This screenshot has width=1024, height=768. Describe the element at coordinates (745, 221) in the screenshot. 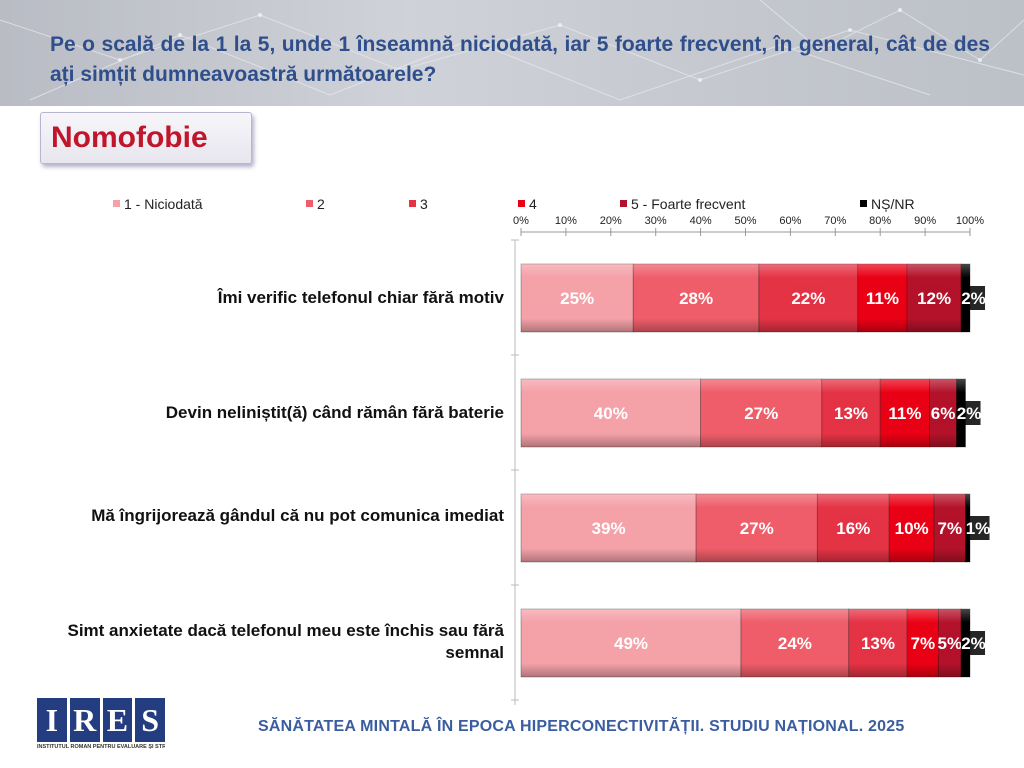

I see `x-tick-label: 50%` at that location.